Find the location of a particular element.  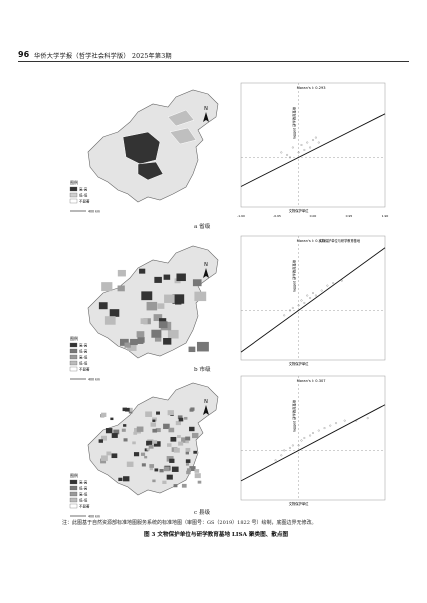

scatter-subtitle: 文物保护单位与研学教育基地 is located at coordinates (340, 240).